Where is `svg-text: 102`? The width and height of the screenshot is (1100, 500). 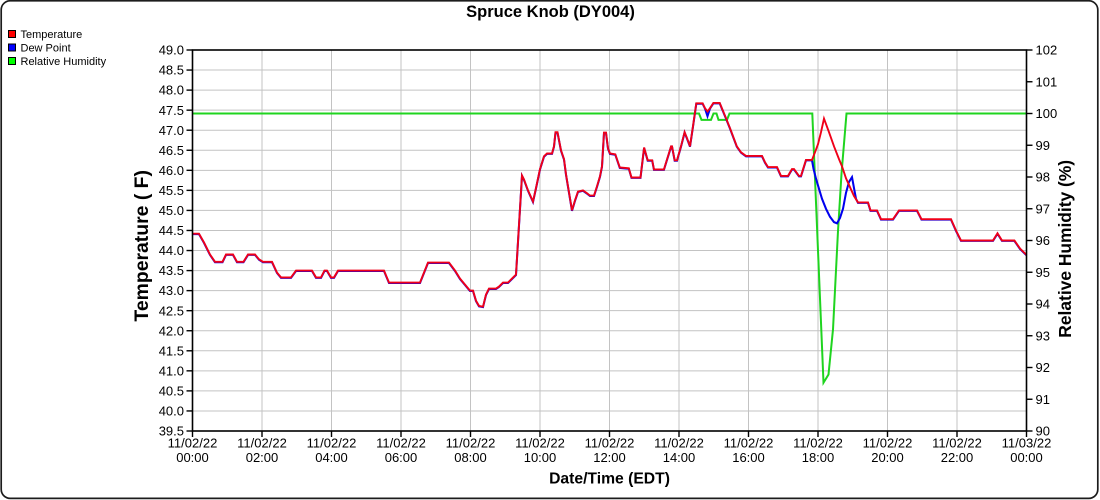
svg-text: 102 is located at coordinates (1047, 50).